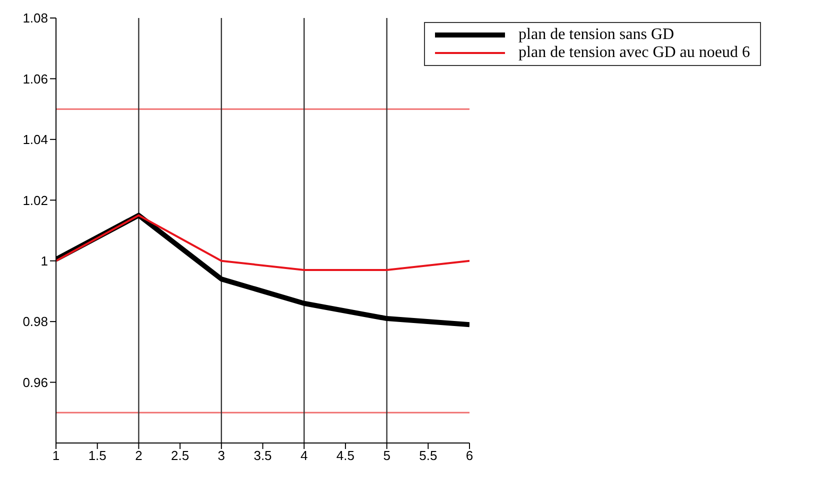  I want to click on legend-label: plan de tension avec GD au noeud 6, so click(634, 53).